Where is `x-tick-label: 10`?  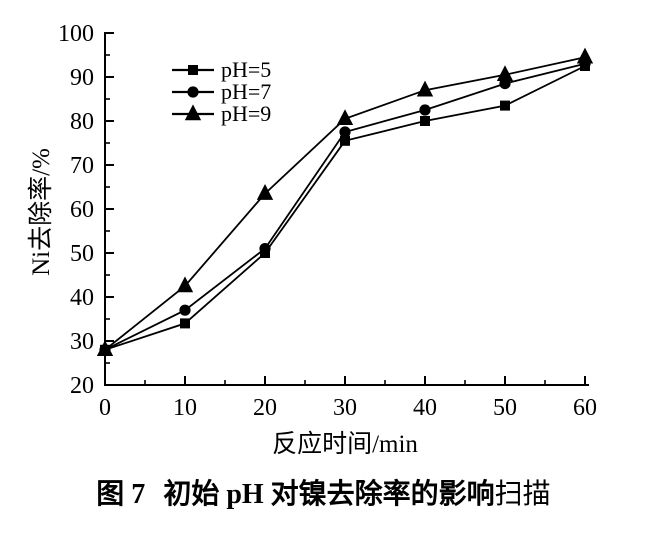 x-tick-label: 10 is located at coordinates (185, 408).